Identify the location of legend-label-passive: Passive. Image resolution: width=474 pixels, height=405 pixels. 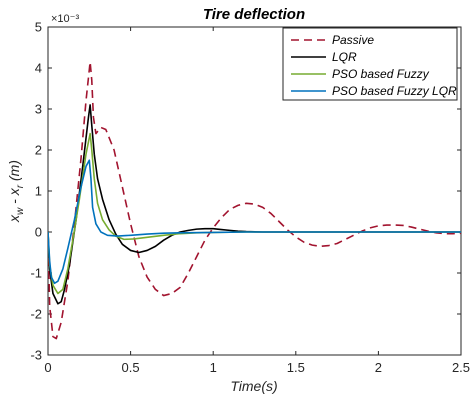
(353, 40).